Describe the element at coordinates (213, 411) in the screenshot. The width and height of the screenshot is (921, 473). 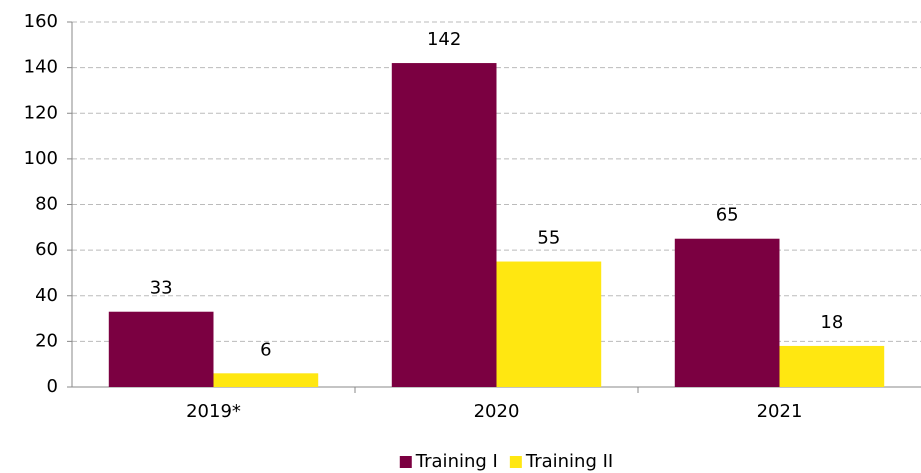
I see `x-tick-label: 2019*` at that location.